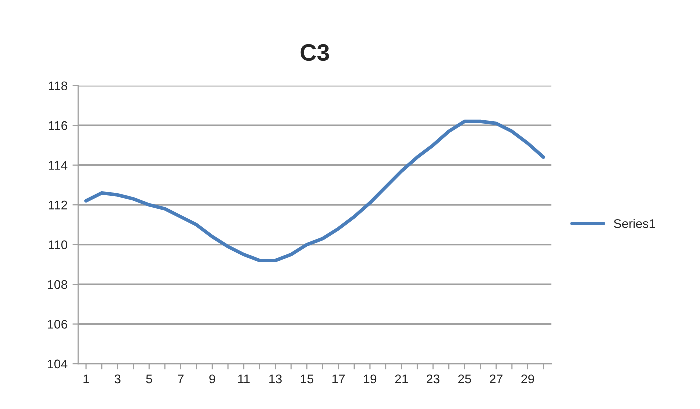 The height and width of the screenshot is (409, 700). Describe the element at coordinates (315, 53) in the screenshot. I see `chart-title: C3` at that location.